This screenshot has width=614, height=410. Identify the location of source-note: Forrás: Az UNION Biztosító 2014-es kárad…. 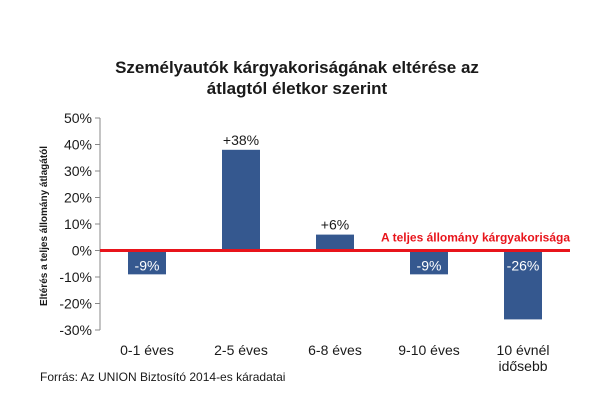
(162, 377).